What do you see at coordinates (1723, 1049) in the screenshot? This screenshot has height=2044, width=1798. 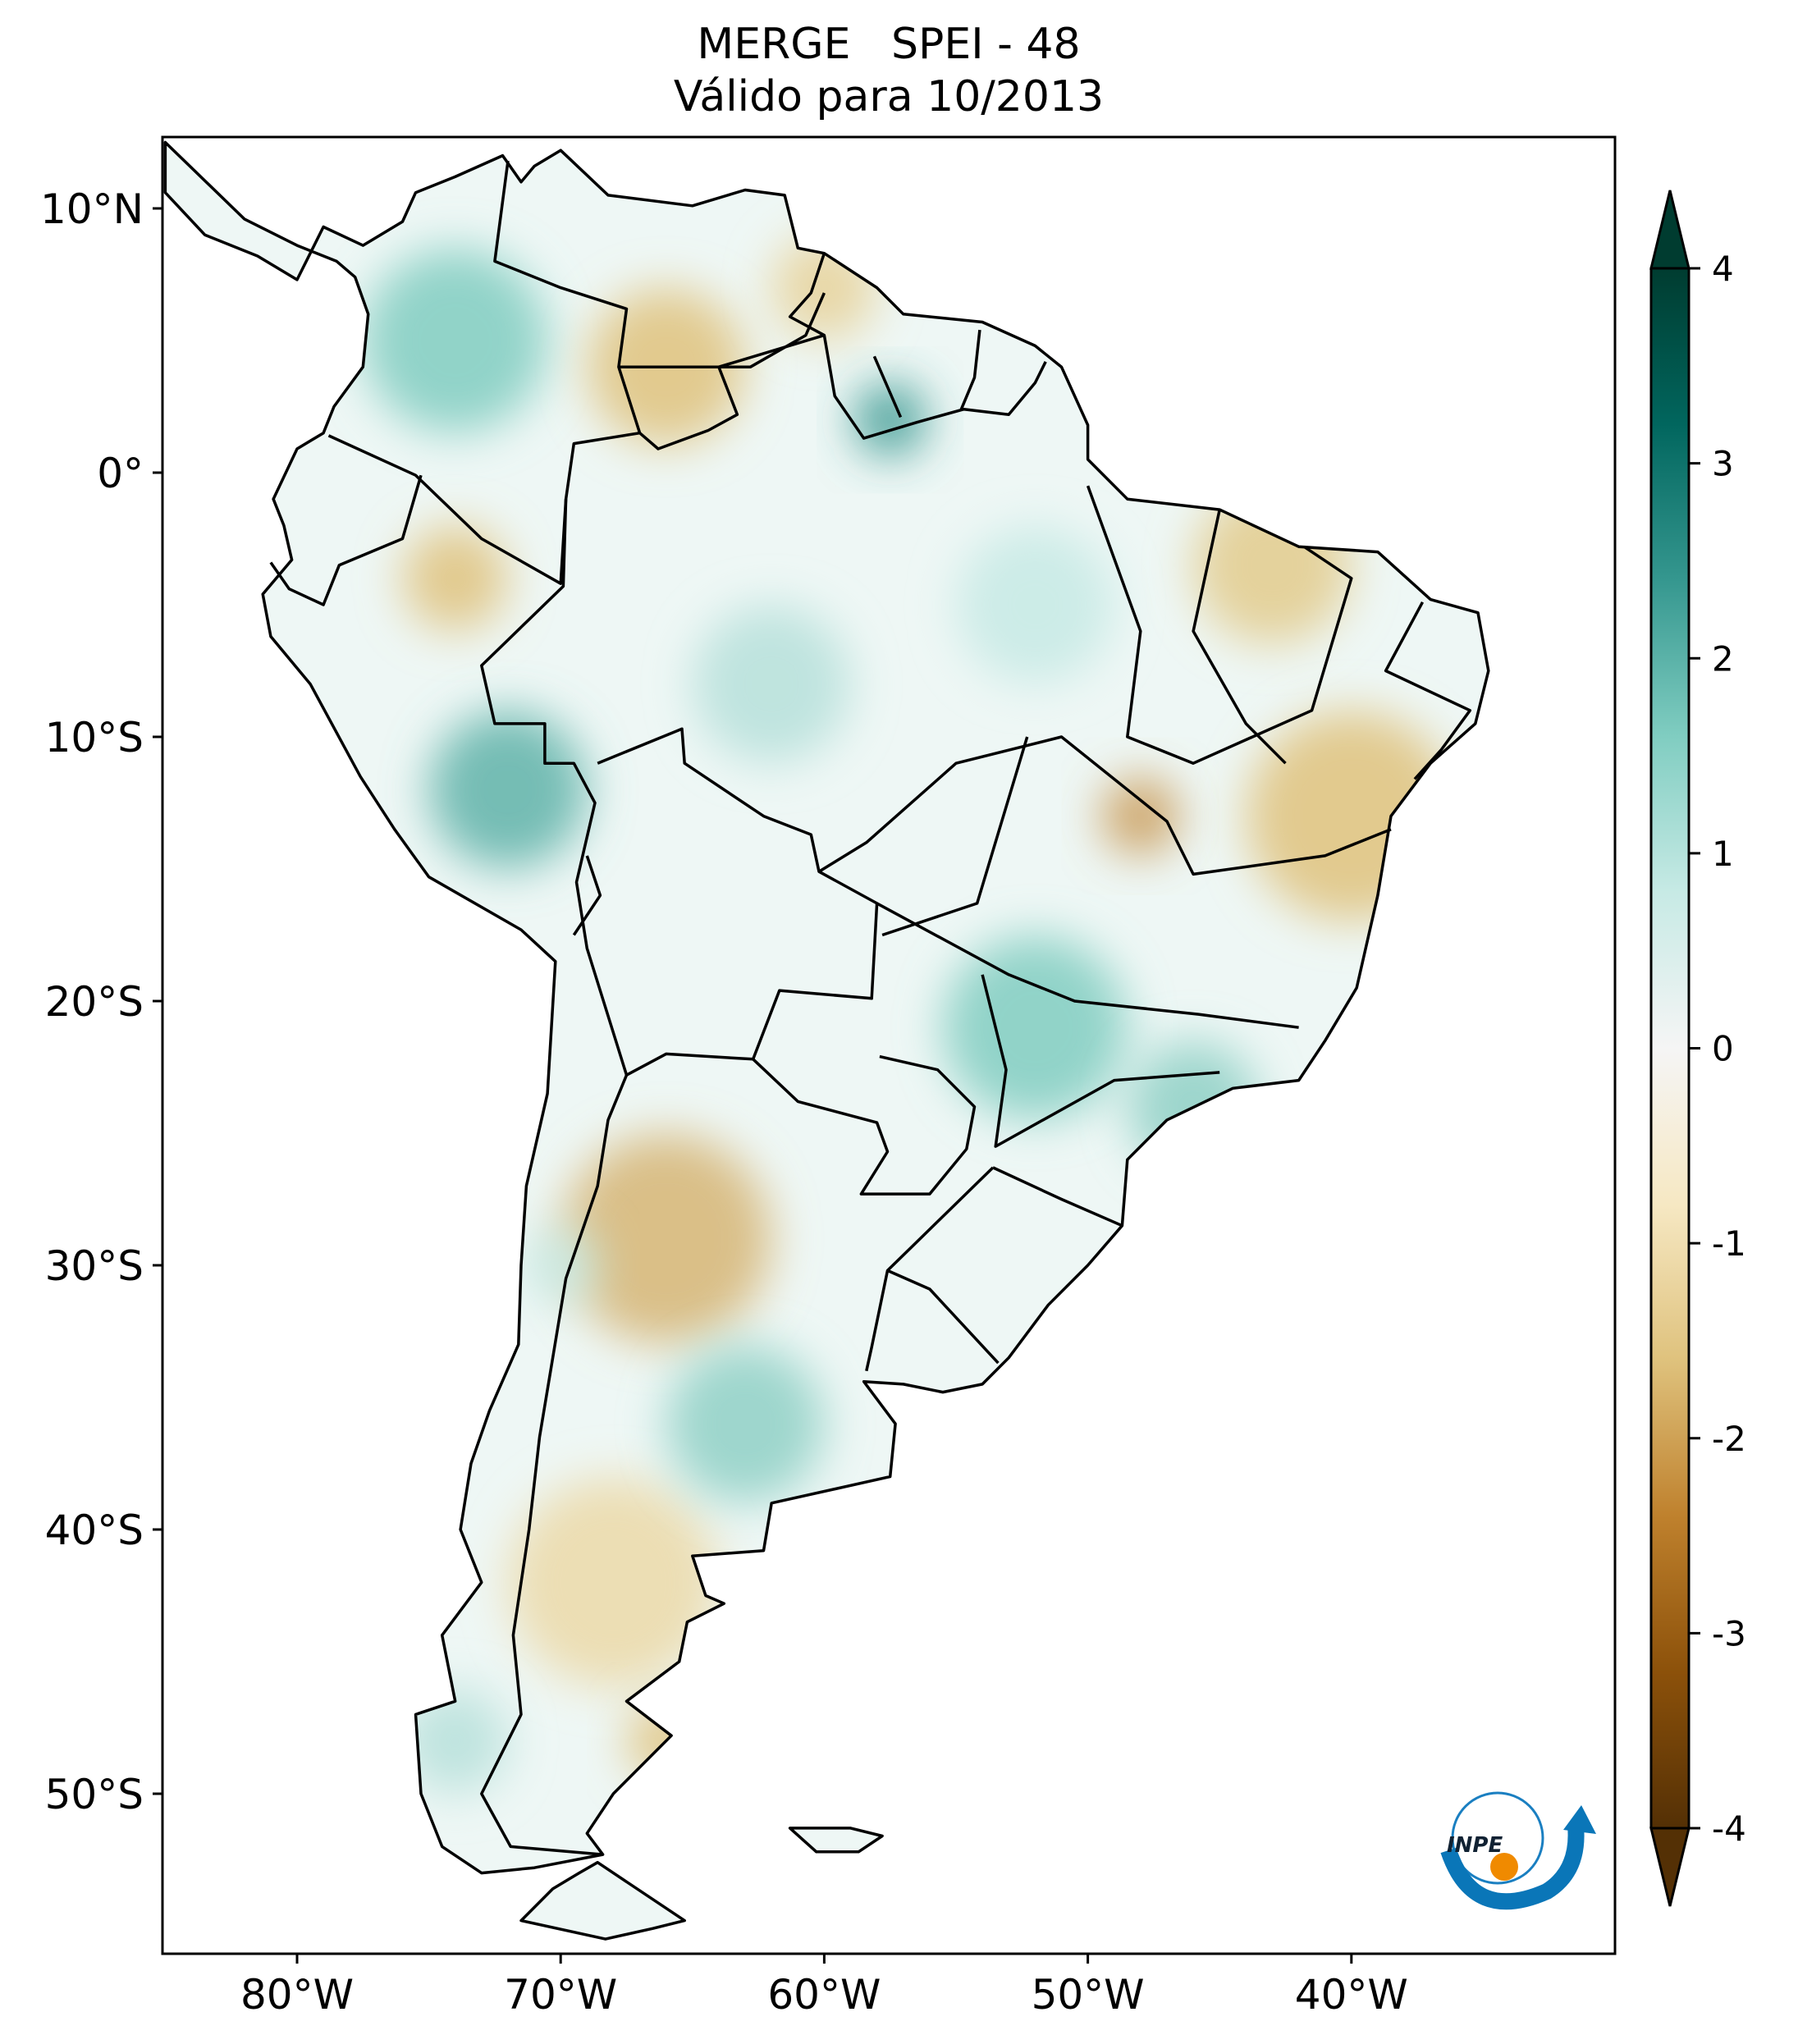 I see `colorbar-tick-label: 0` at bounding box center [1723, 1049].